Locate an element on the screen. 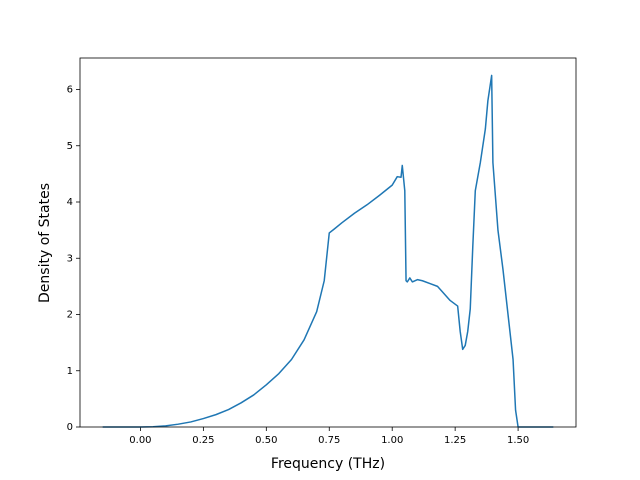 Image resolution: width=640 pixels, height=480 pixels. x-tick-label: 1.25 is located at coordinates (455, 440).